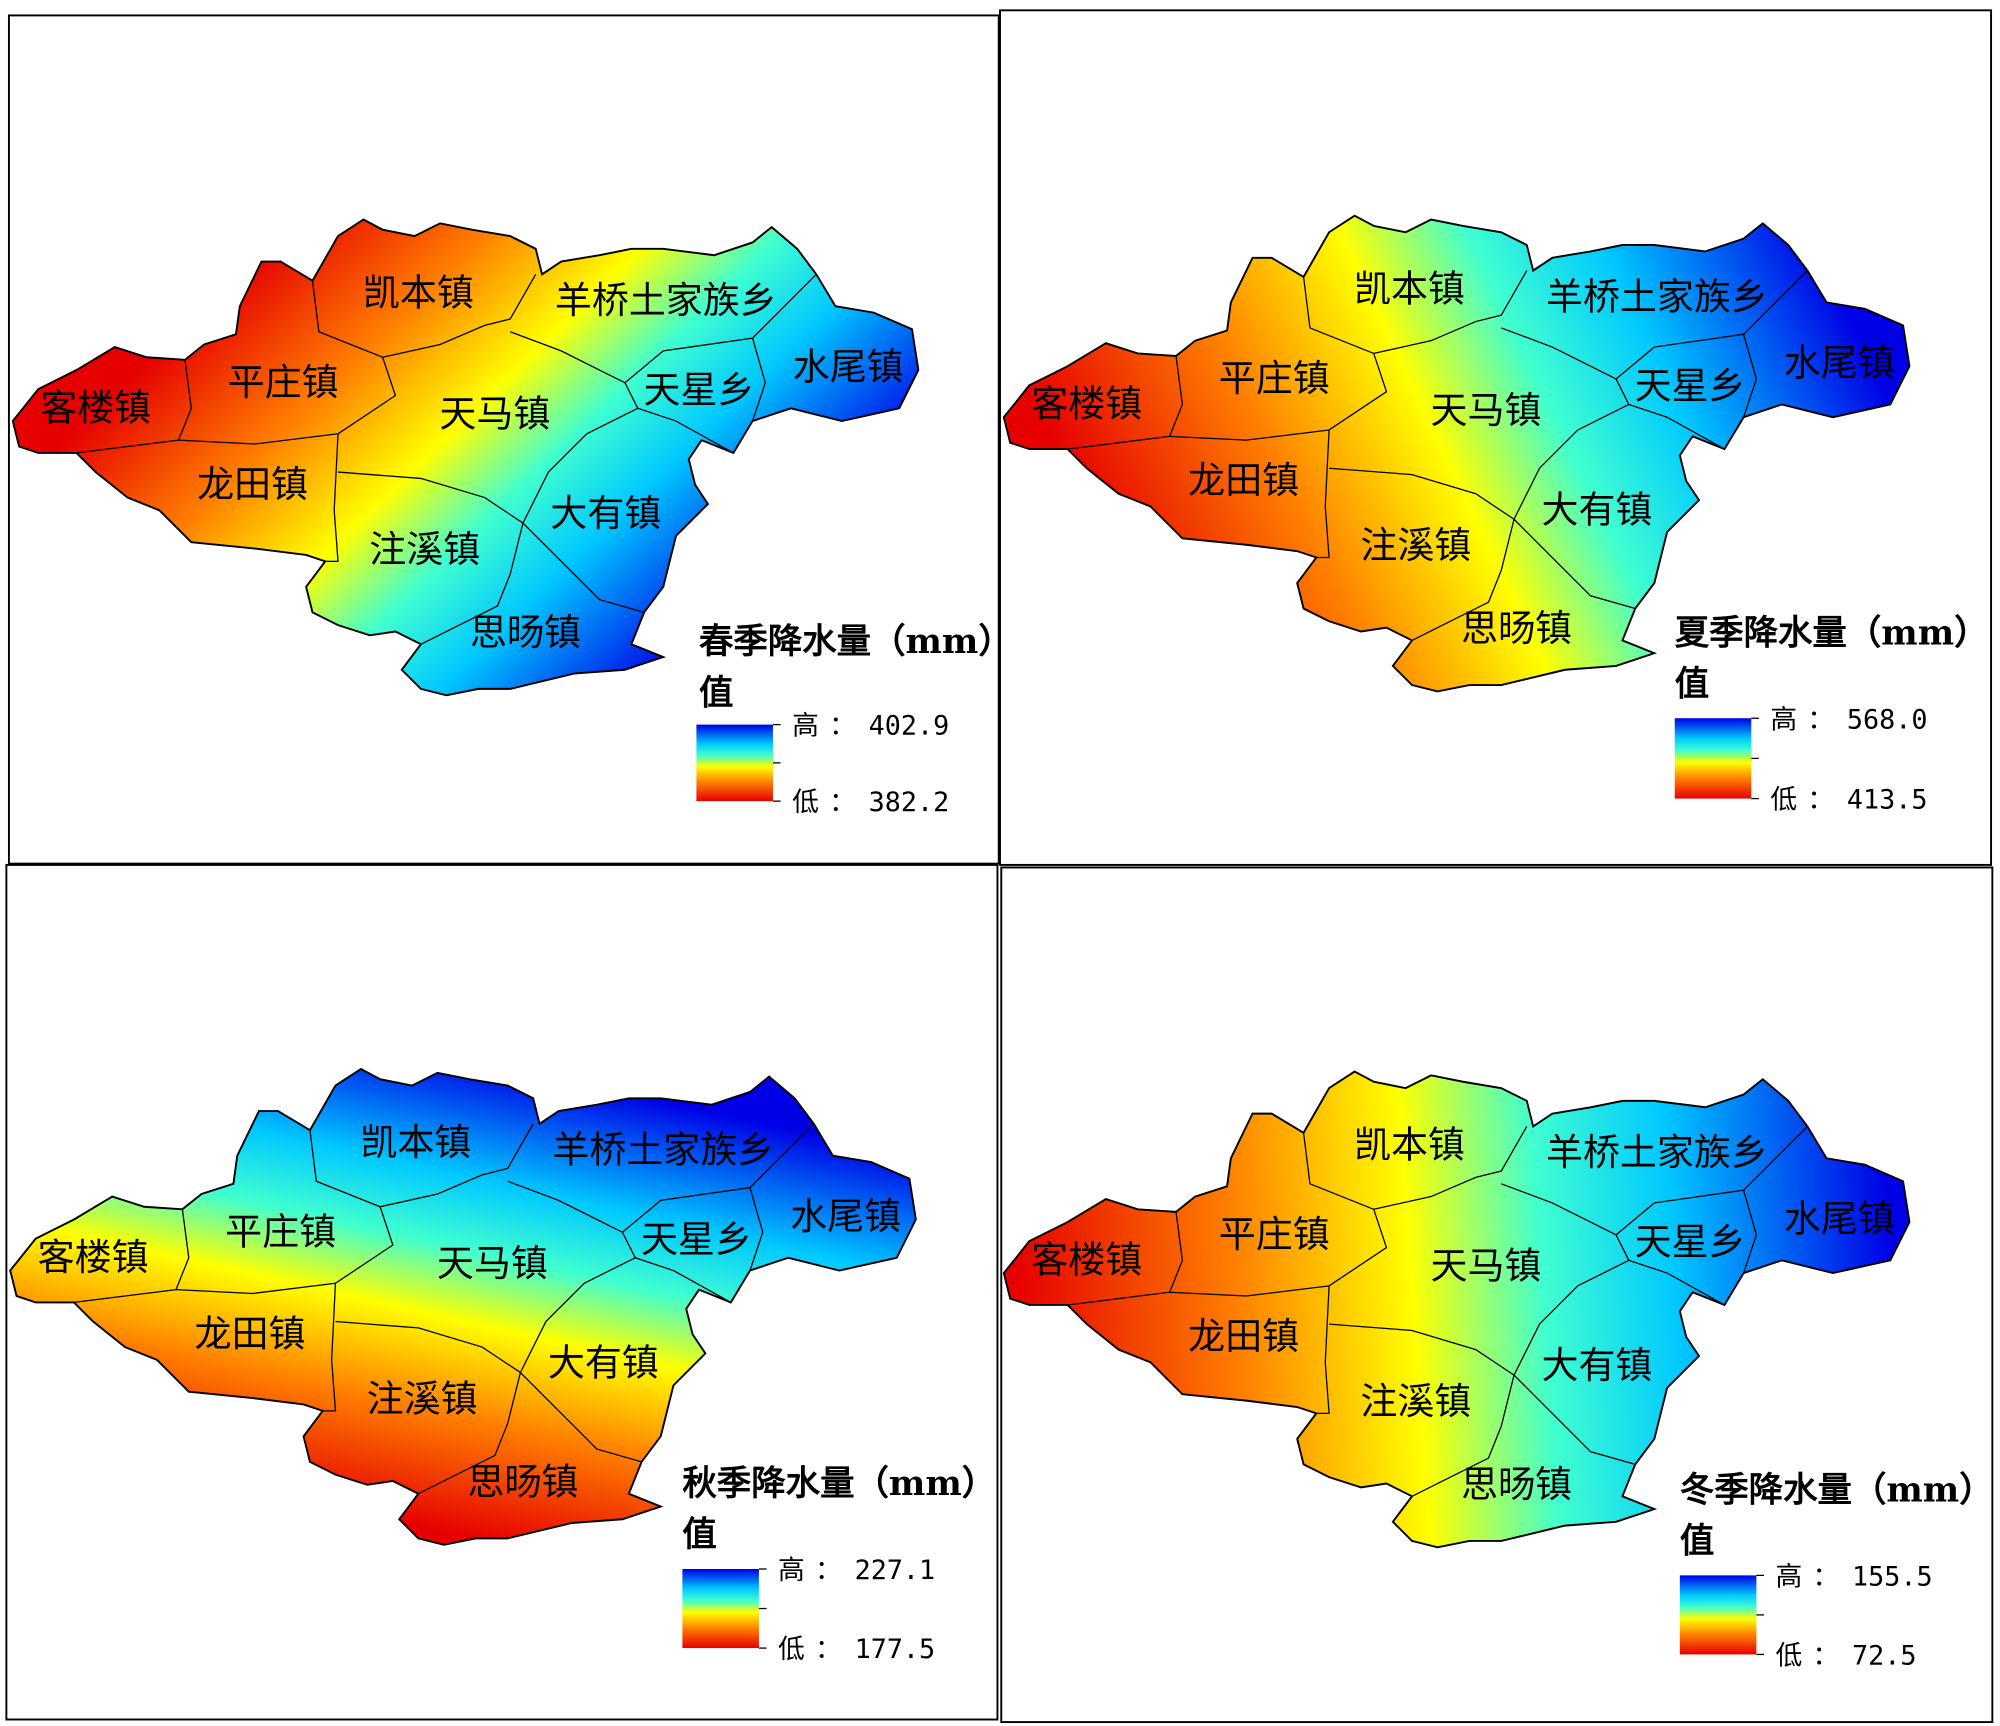  I want to click on legend-title: 夏季降水量（mm）, so click(1832, 633).